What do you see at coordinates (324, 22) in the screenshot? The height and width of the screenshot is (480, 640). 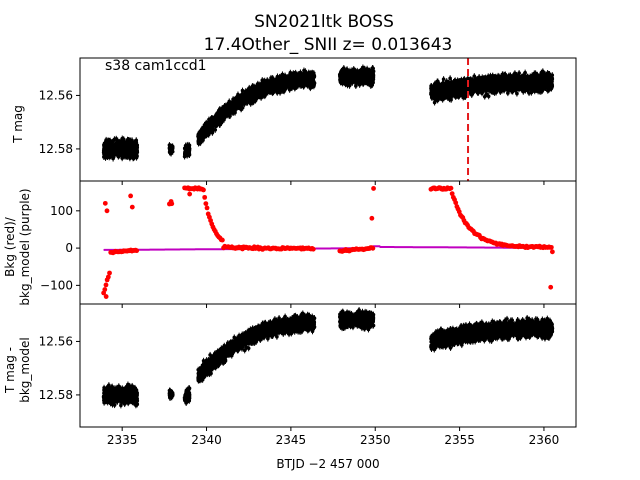 I see `chart-title-line1: SN2021ltk BOSS` at bounding box center [324, 22].